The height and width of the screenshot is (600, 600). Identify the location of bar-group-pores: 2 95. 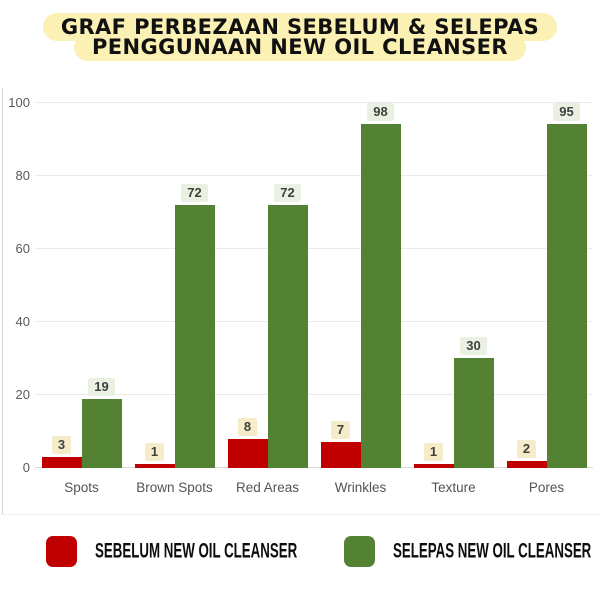
(546, 285).